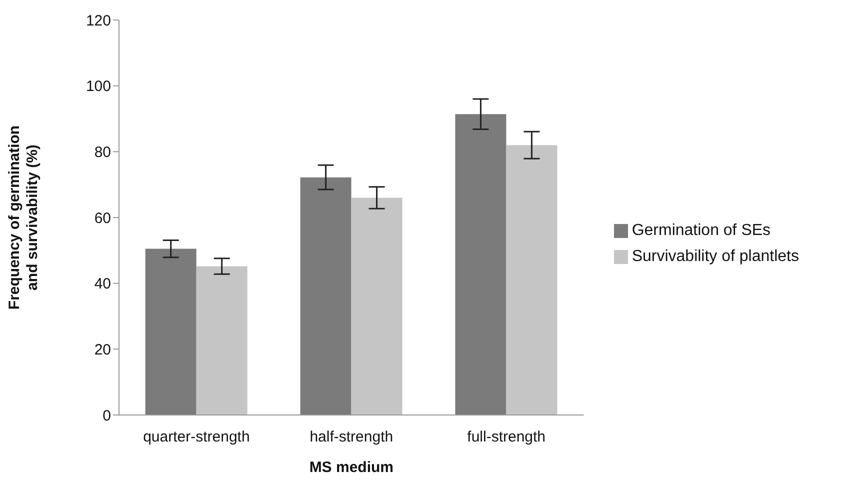 The width and height of the screenshot is (856, 488). Describe the element at coordinates (102, 218) in the screenshot. I see `y-tick-label: 60` at that location.